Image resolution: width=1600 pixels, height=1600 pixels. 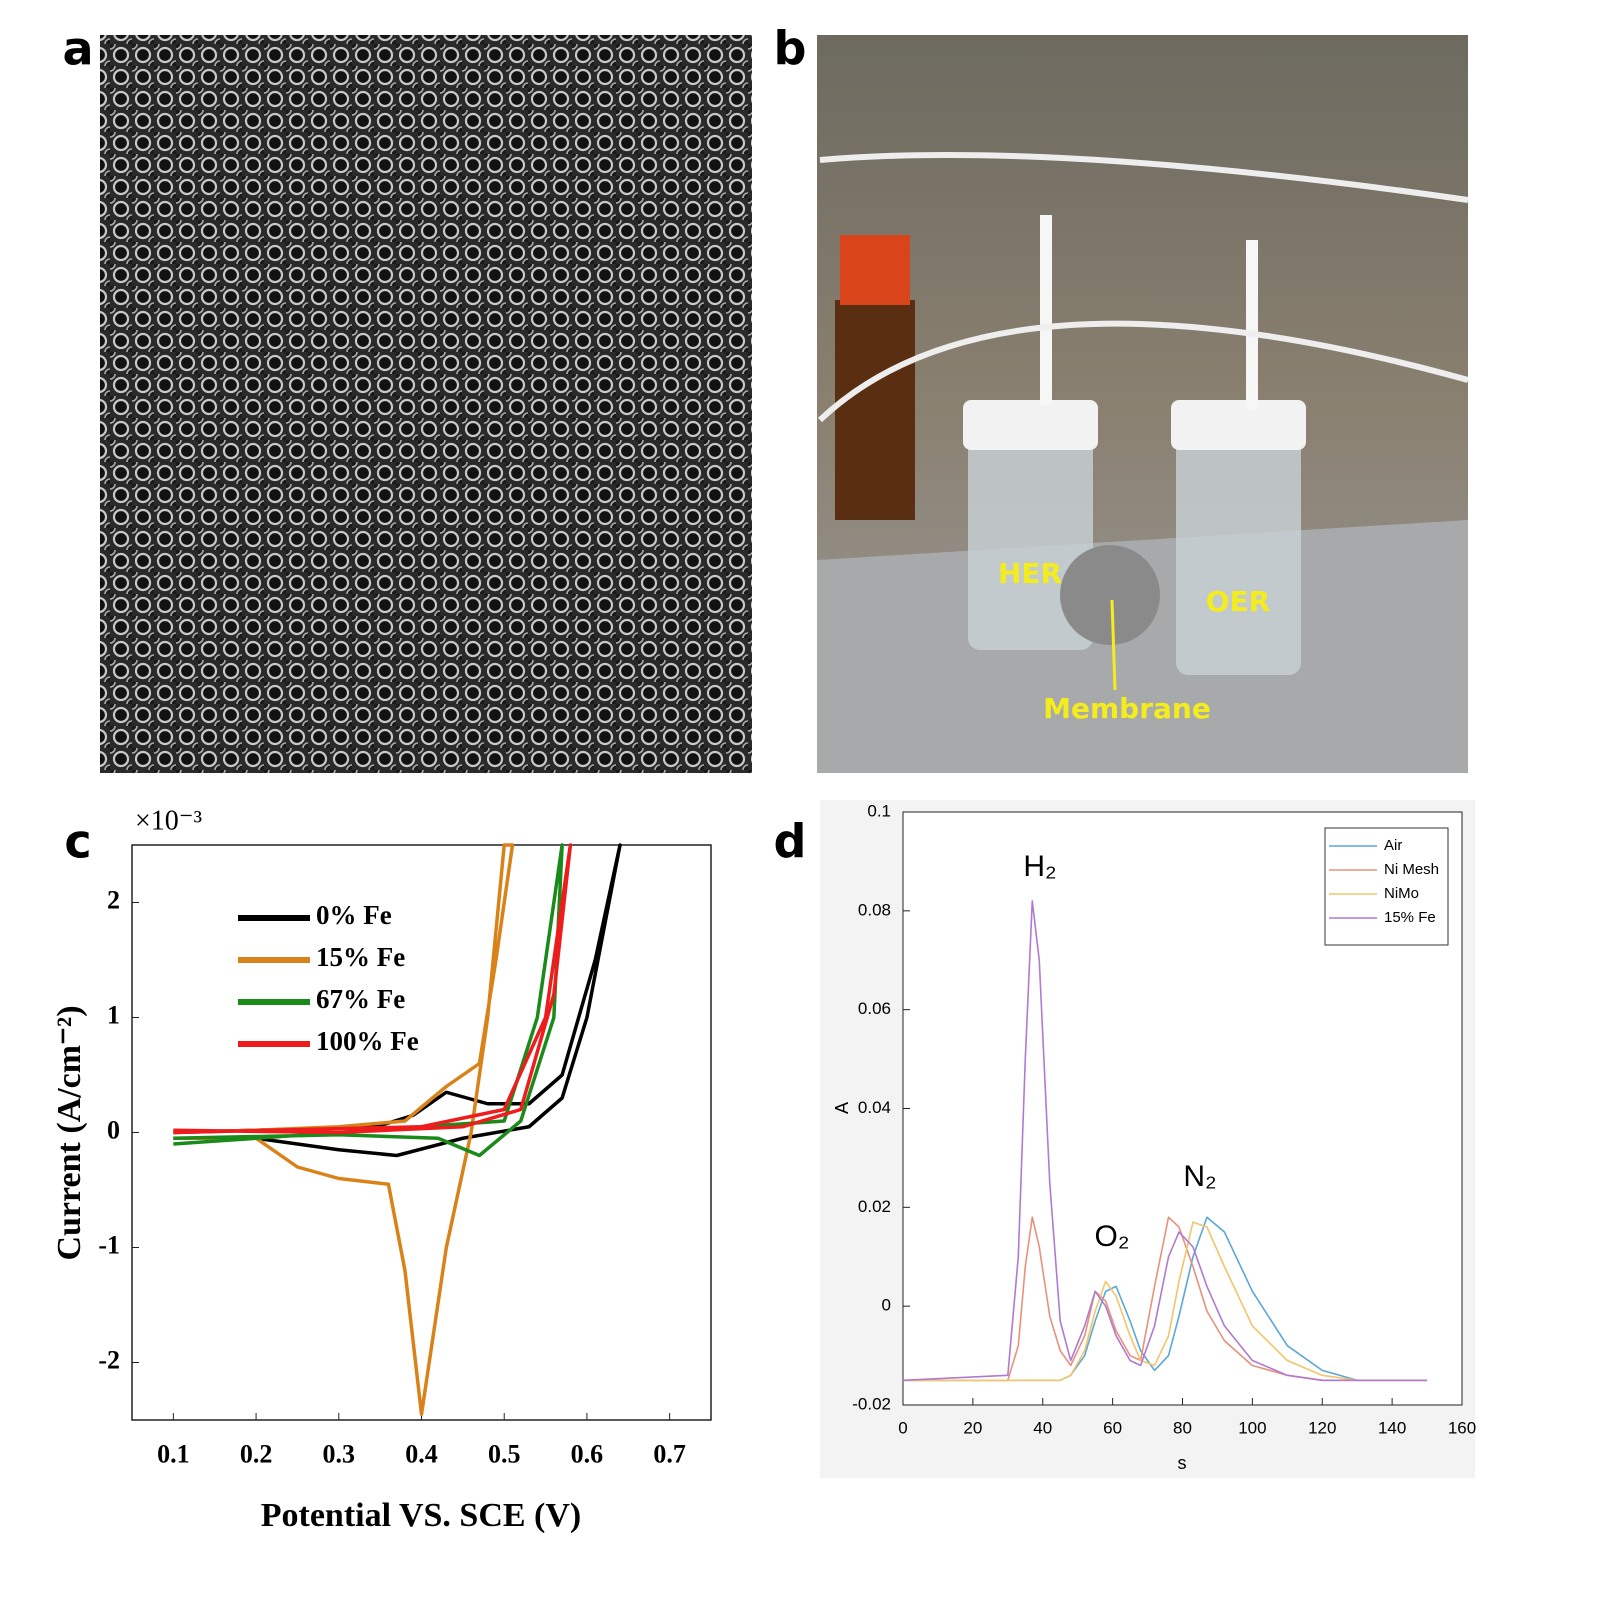 I want to click on x-tick-label: 60, so click(x=1112, y=1427).